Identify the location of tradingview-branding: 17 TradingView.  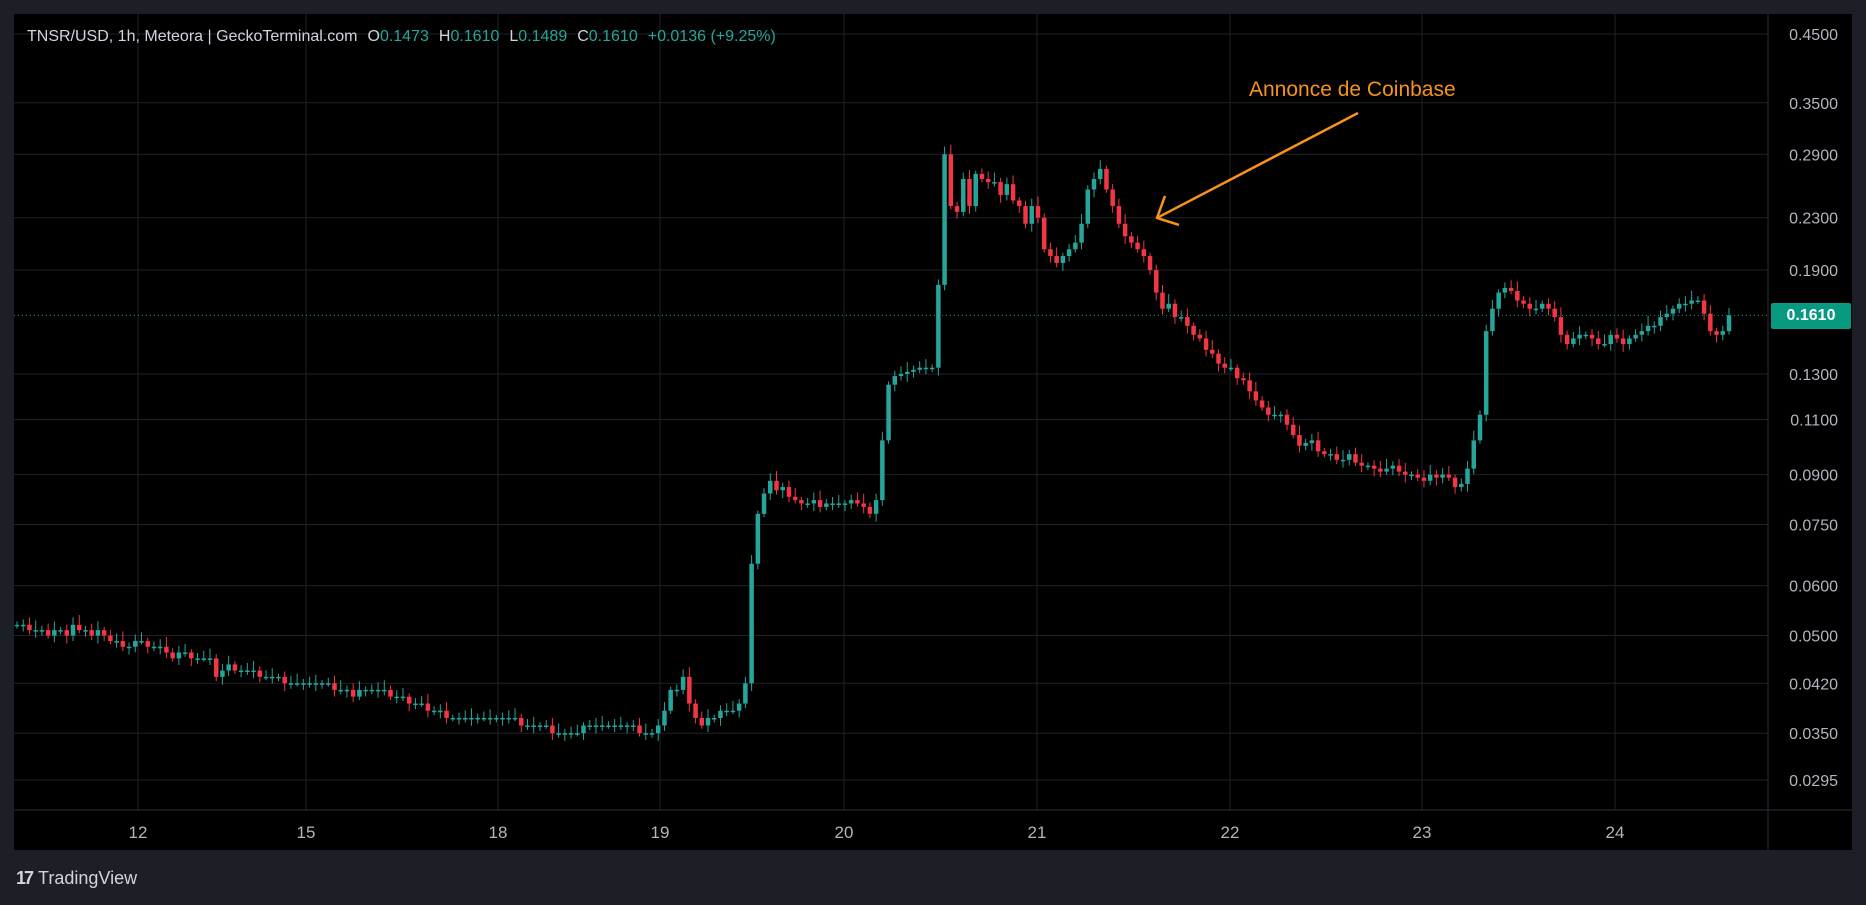
(76, 878).